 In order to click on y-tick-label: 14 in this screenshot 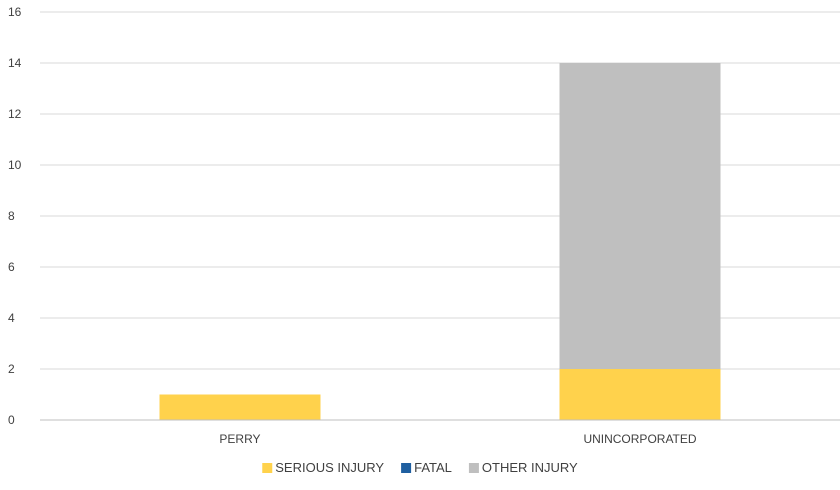, I will do `click(15, 63)`.